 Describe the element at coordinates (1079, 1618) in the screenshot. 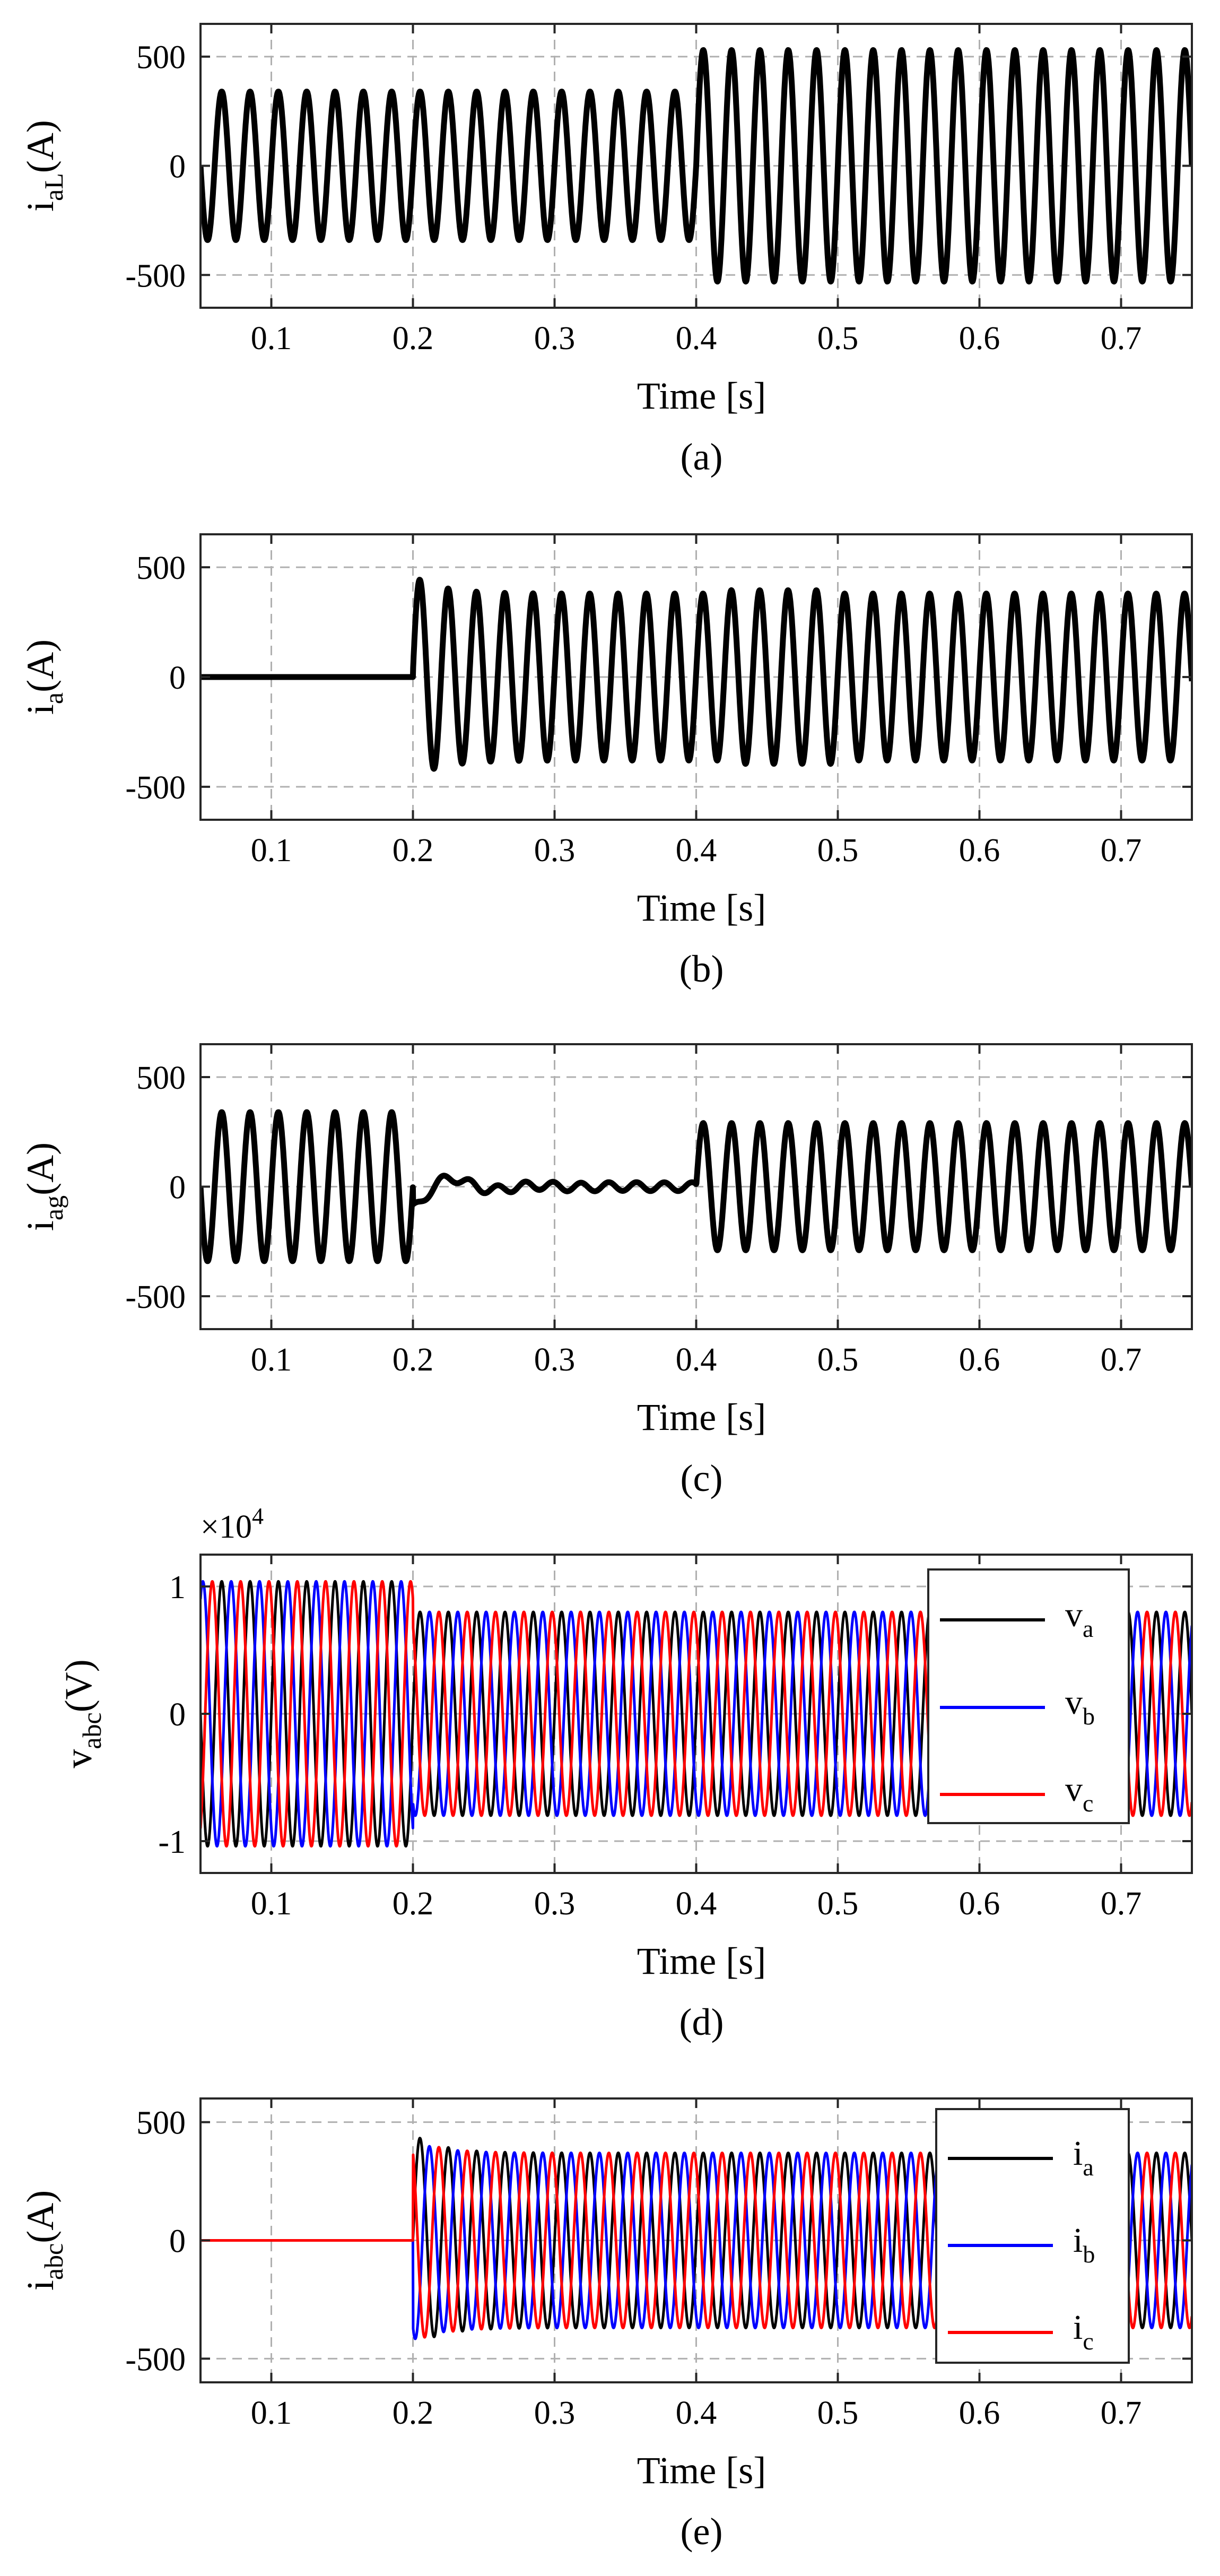

I see `legend-label: va` at that location.